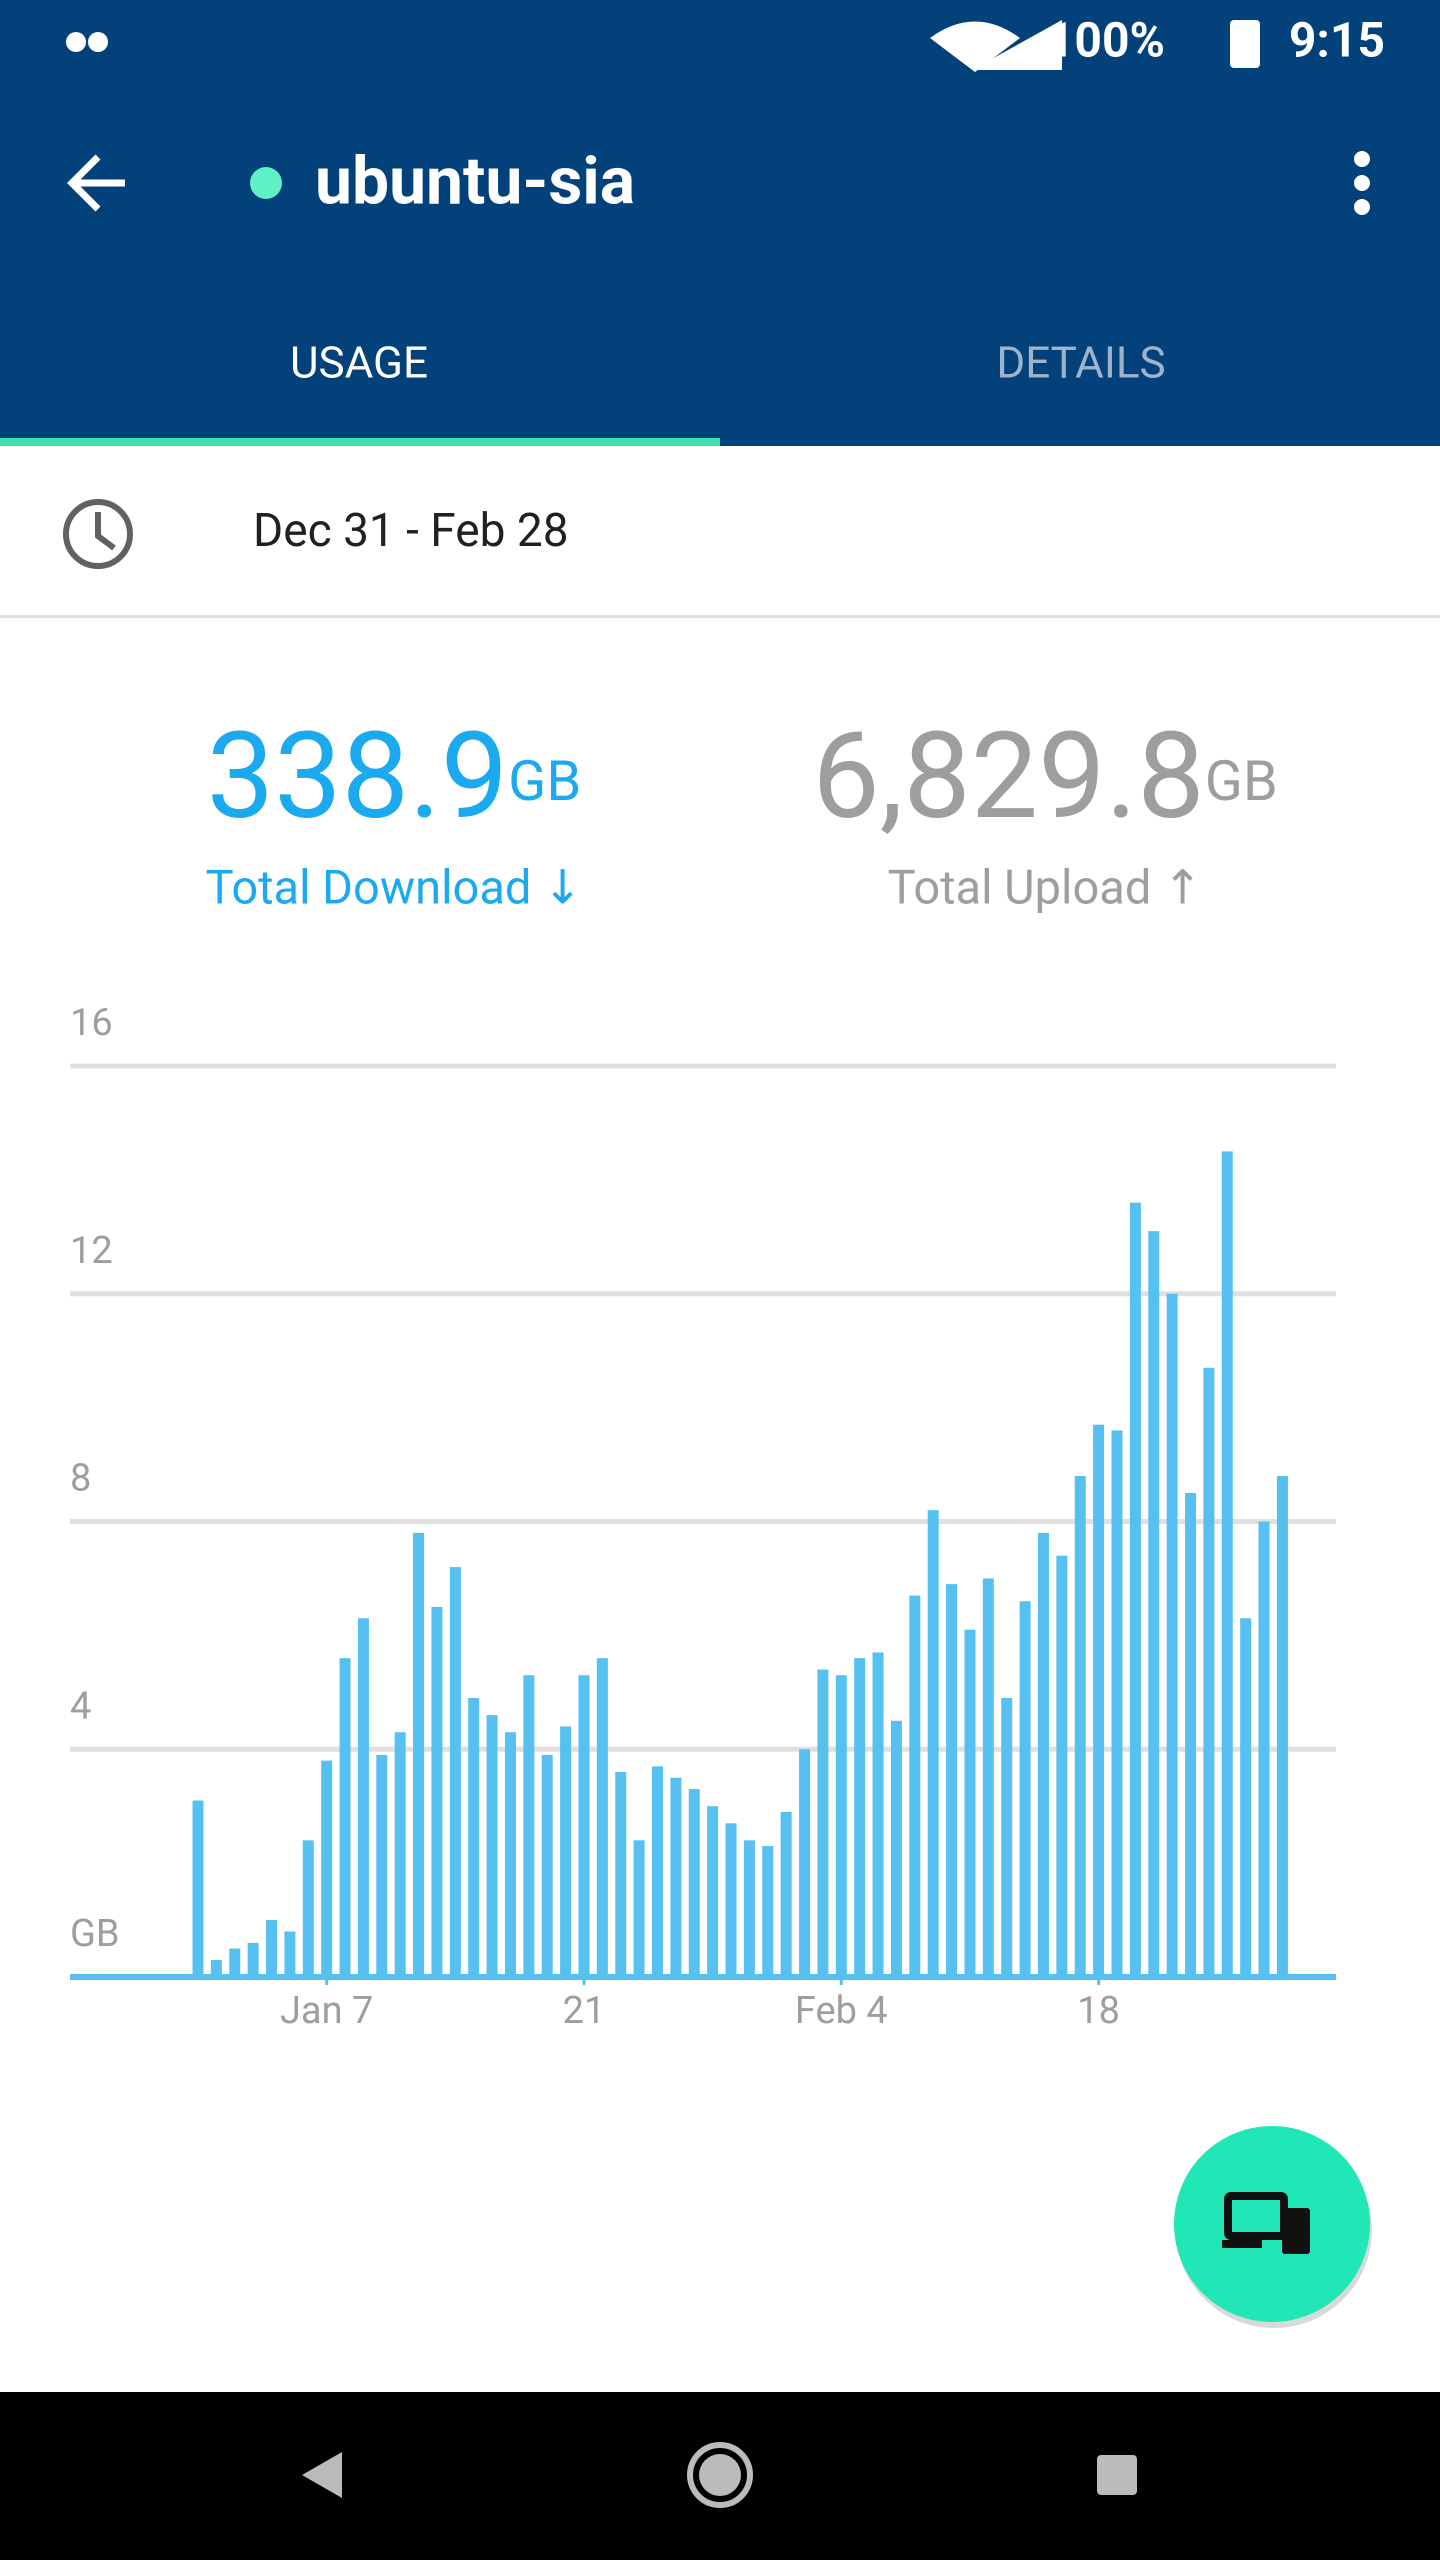 The image size is (1440, 2560). What do you see at coordinates (1117, 2475) in the screenshot?
I see `nav-recents` at bounding box center [1117, 2475].